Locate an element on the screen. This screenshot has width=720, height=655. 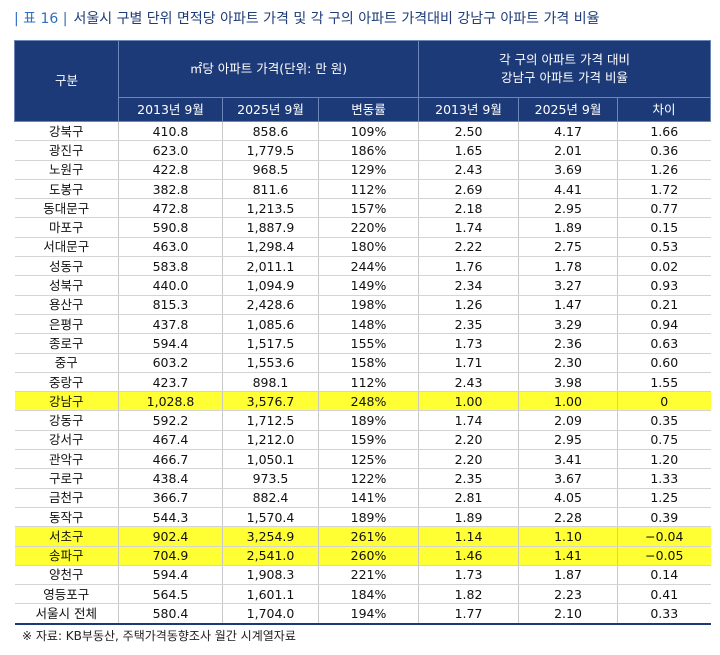
cell: 198% is located at coordinates (368, 305).